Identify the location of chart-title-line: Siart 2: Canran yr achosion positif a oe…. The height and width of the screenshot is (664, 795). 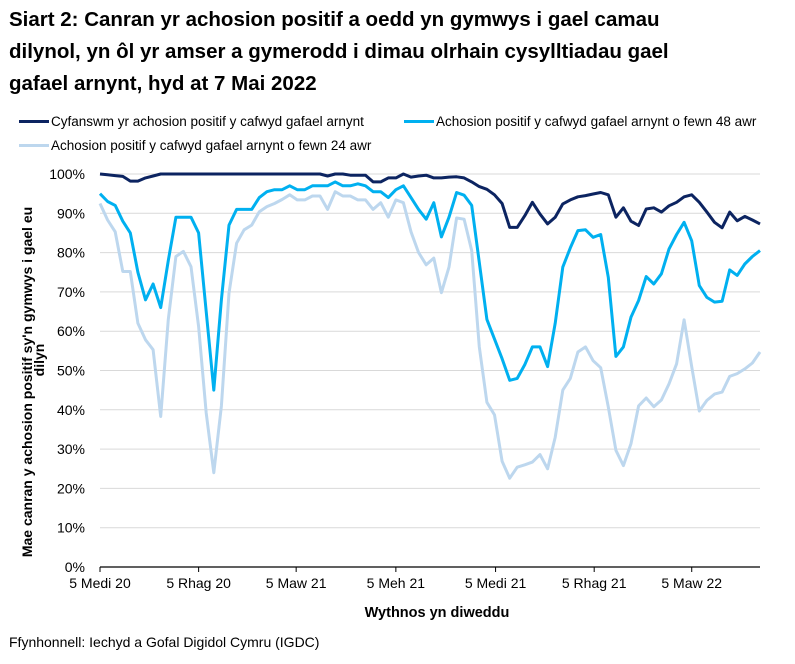
(334, 19).